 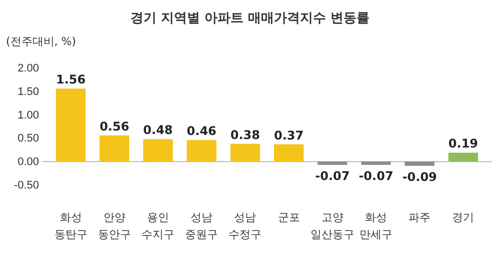 What do you see at coordinates (419, 217) in the screenshot?
I see `x-tick-label: 파주` at bounding box center [419, 217].